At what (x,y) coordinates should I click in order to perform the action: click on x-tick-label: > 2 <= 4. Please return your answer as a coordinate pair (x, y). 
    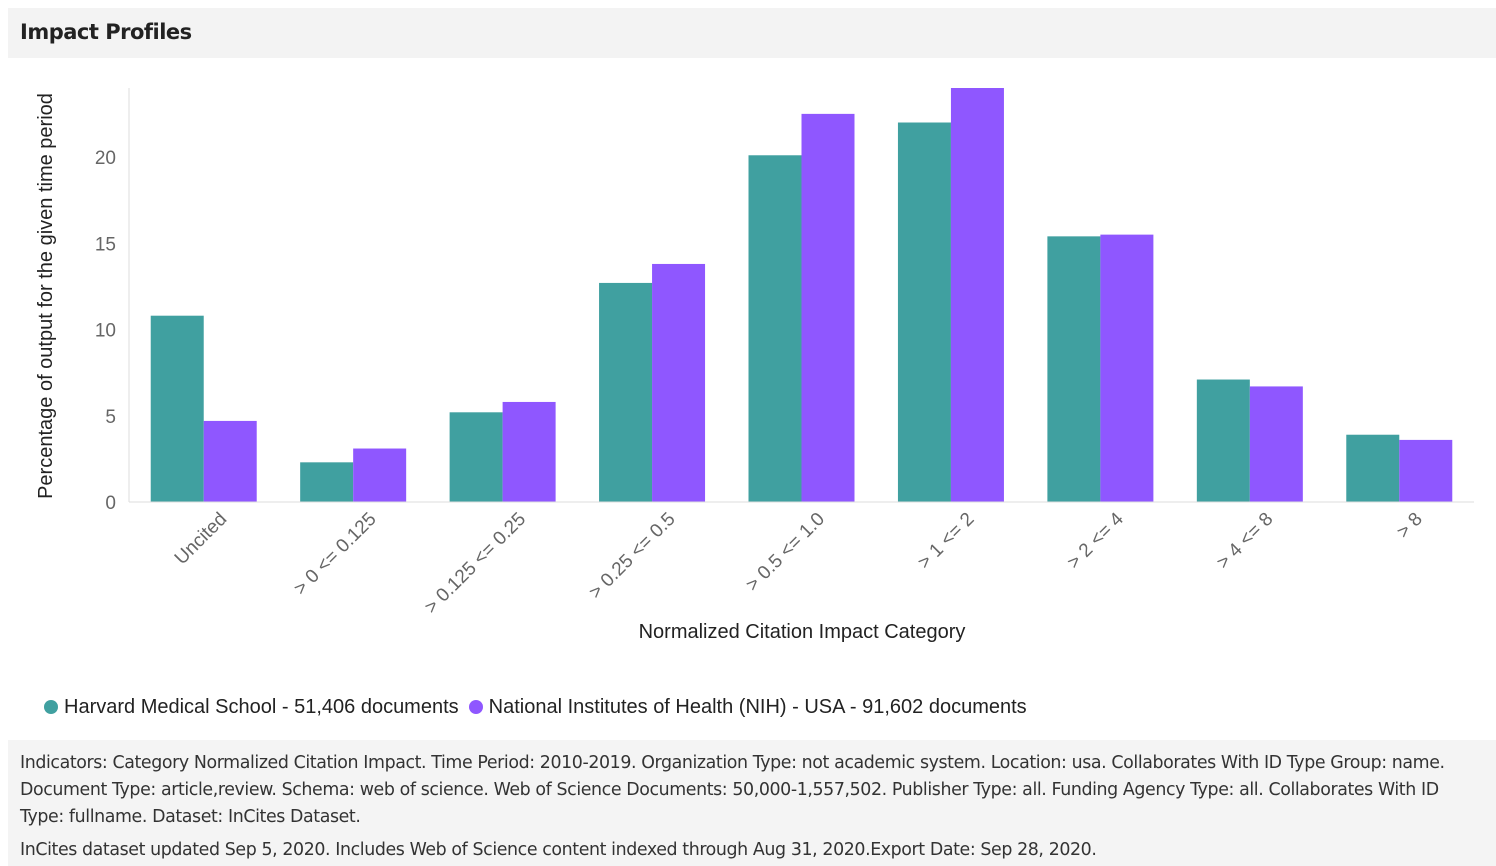
    Looking at the image, I should click on (1095, 540).